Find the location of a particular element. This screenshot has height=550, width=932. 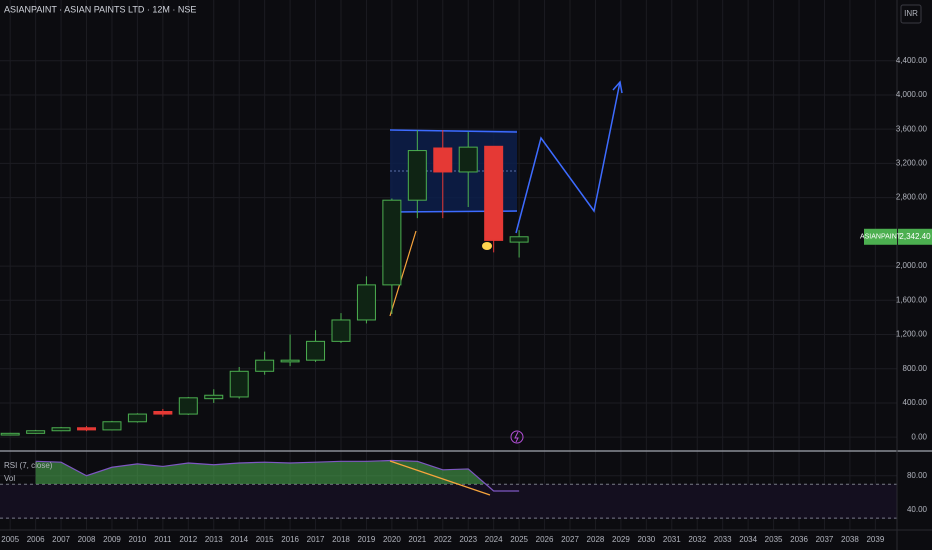

y-tick-label: 3,200.00 is located at coordinates (912, 163).